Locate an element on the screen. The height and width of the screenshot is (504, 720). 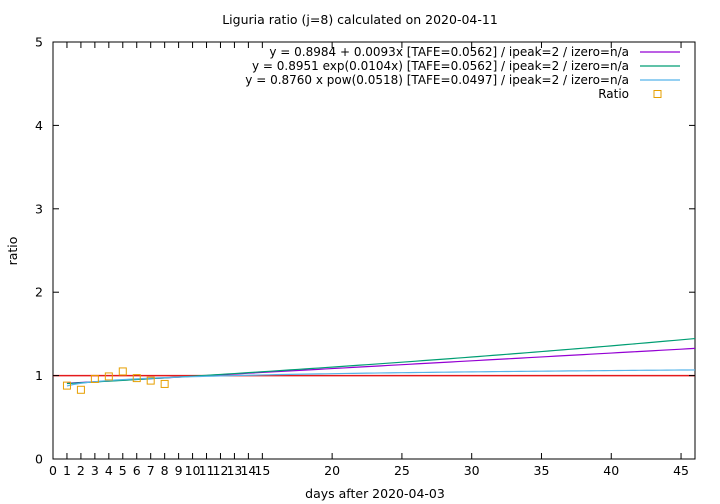
x-tick-label: 14 is located at coordinates (248, 470).